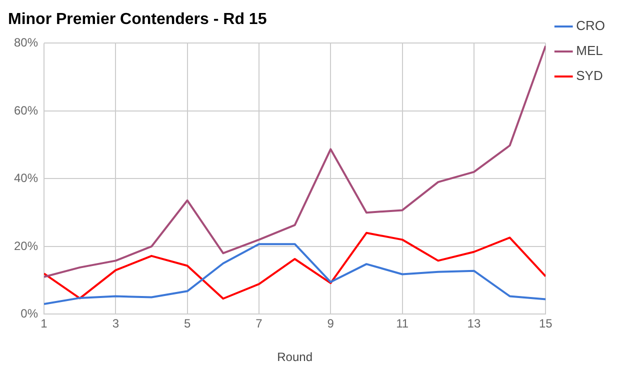 This screenshot has width=627, height=377. I want to click on x-tick-label: 15, so click(545, 323).